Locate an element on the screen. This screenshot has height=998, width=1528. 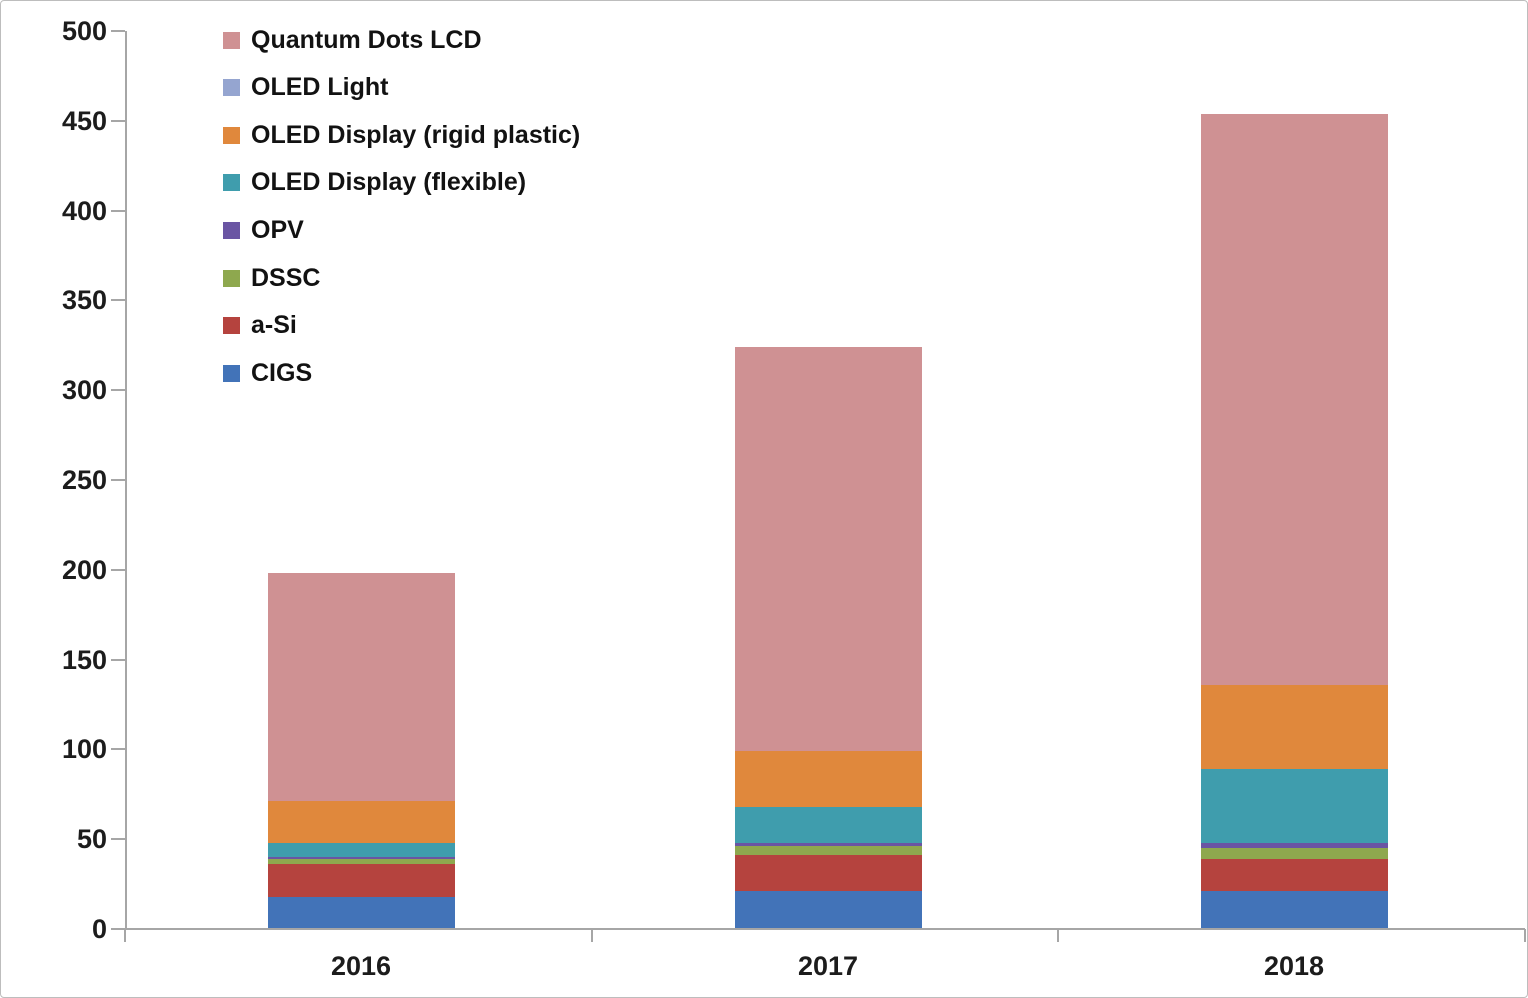
bar-segment-oled-display-flexible-2018 is located at coordinates (1294, 806).